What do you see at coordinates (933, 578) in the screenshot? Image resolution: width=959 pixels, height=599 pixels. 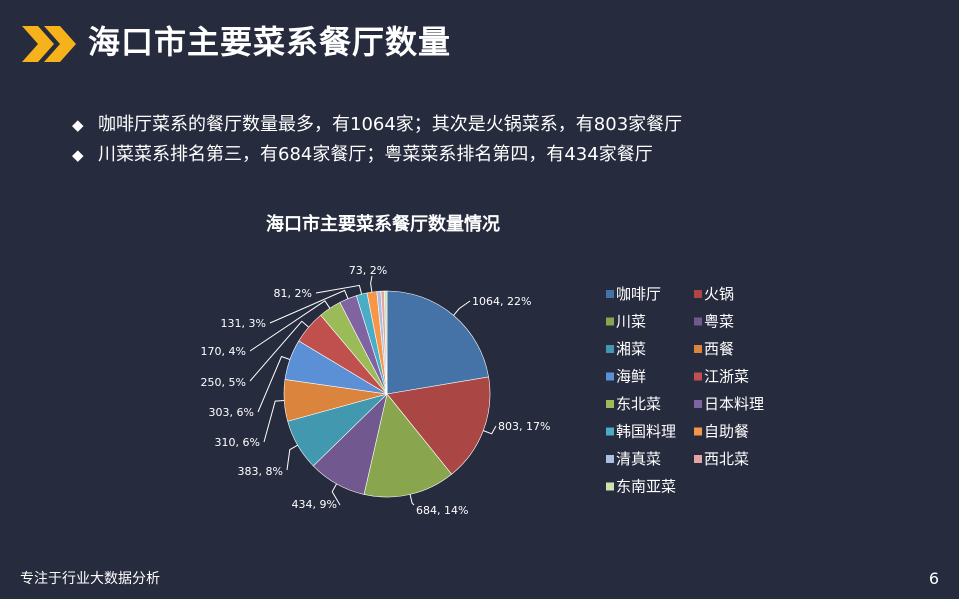 I see `page-number: 6` at bounding box center [933, 578].